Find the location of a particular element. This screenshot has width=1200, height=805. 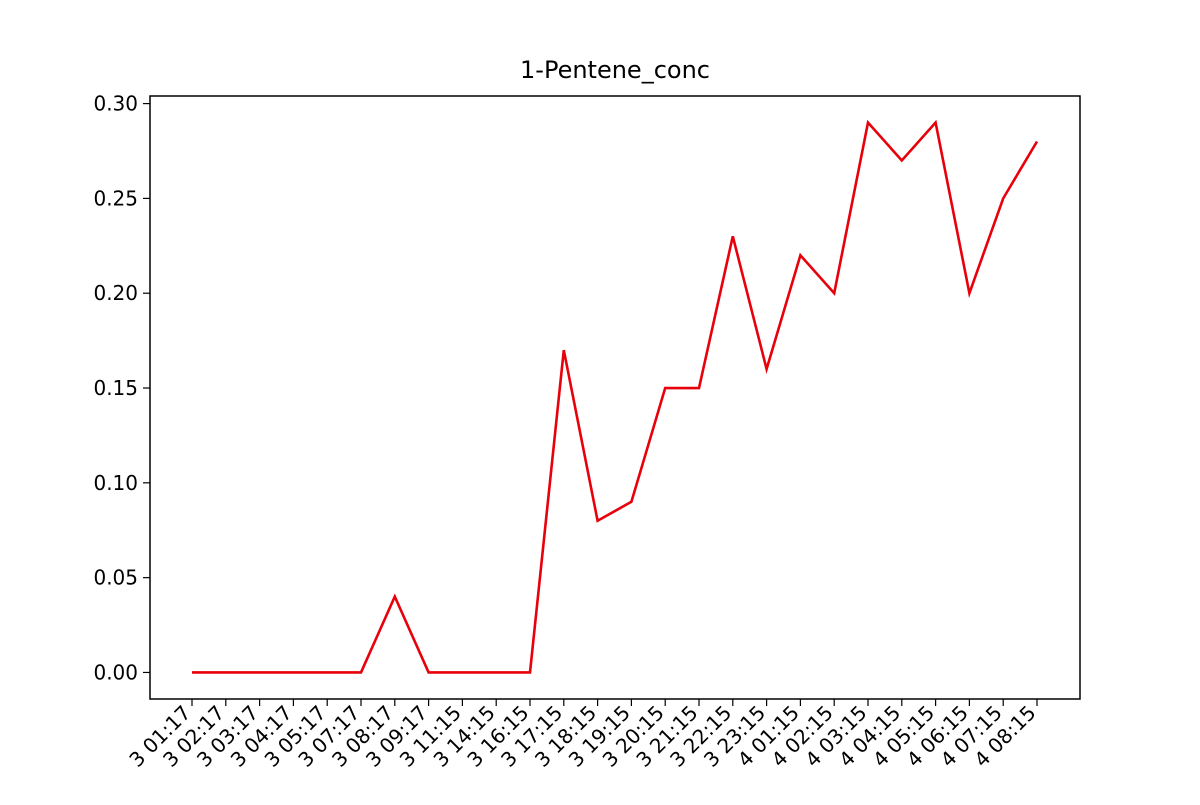

y-tick-label: 0.15 is located at coordinates (115, 388).